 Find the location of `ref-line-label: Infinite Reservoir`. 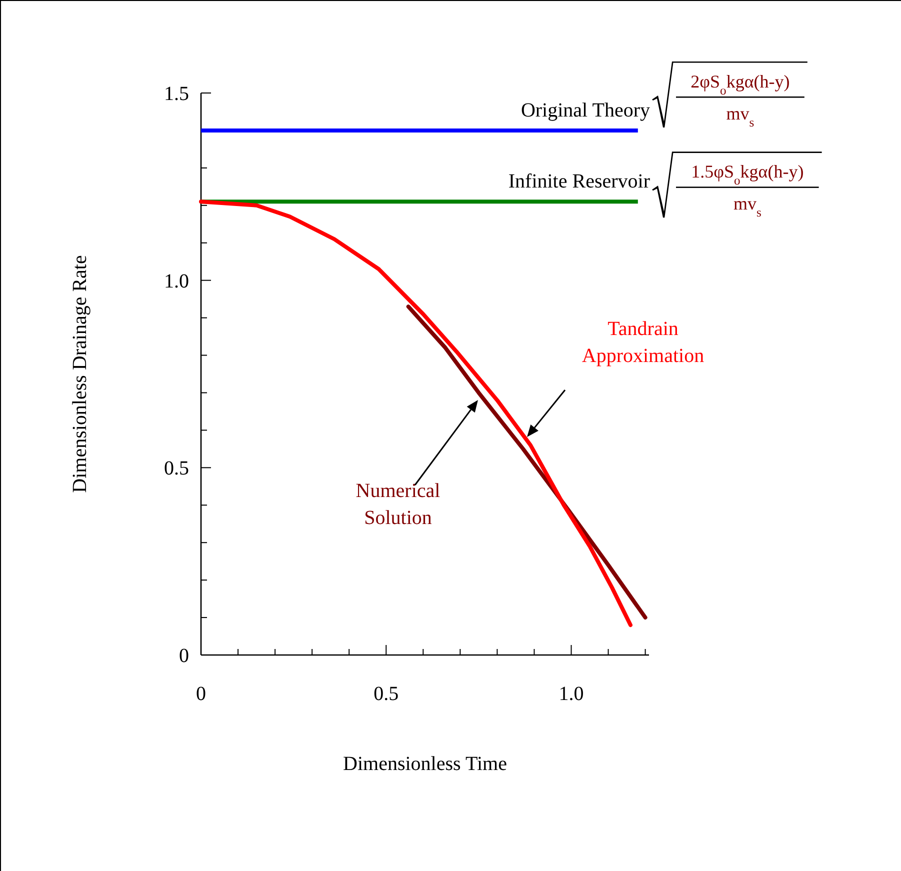

ref-line-label: Infinite Reservoir is located at coordinates (579, 181).